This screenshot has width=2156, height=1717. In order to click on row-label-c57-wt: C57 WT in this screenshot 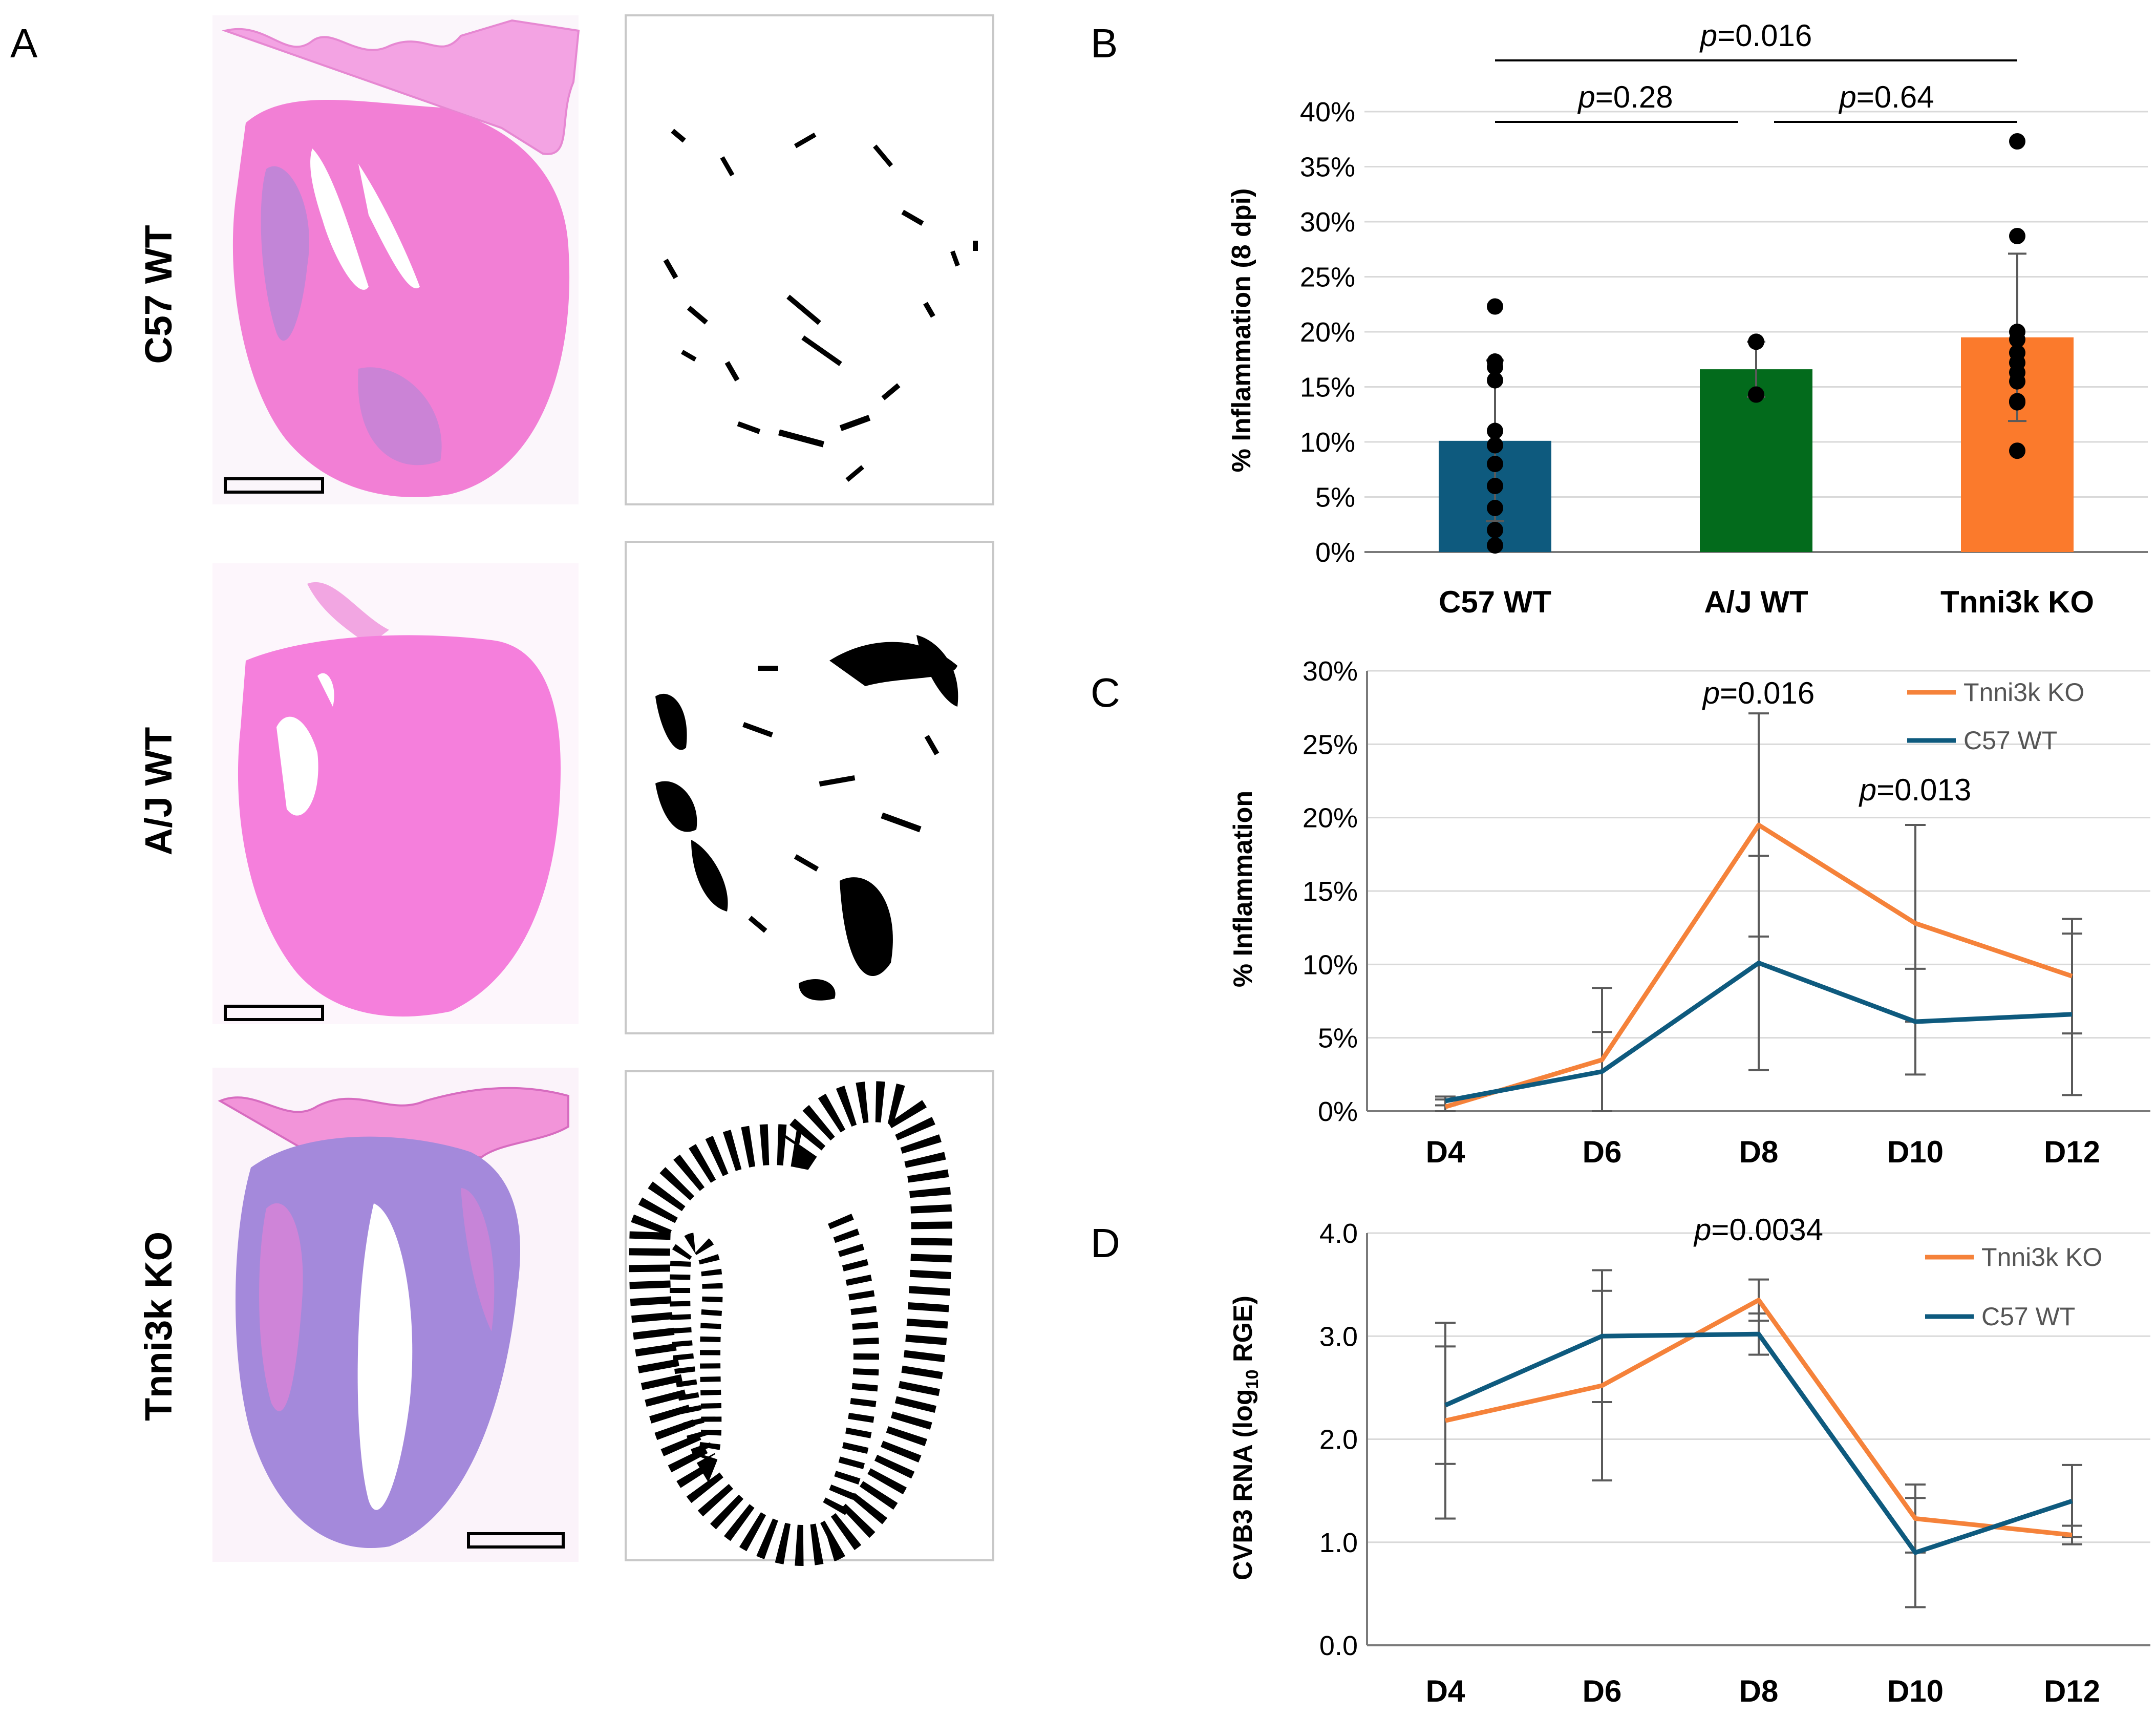, I will do `click(158, 294)`.